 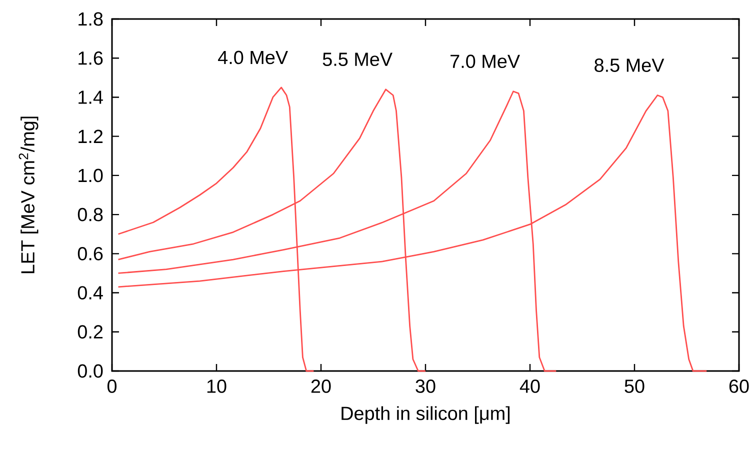 What do you see at coordinates (90, 293) in the screenshot?
I see `y-tick-label: 0.4` at bounding box center [90, 293].